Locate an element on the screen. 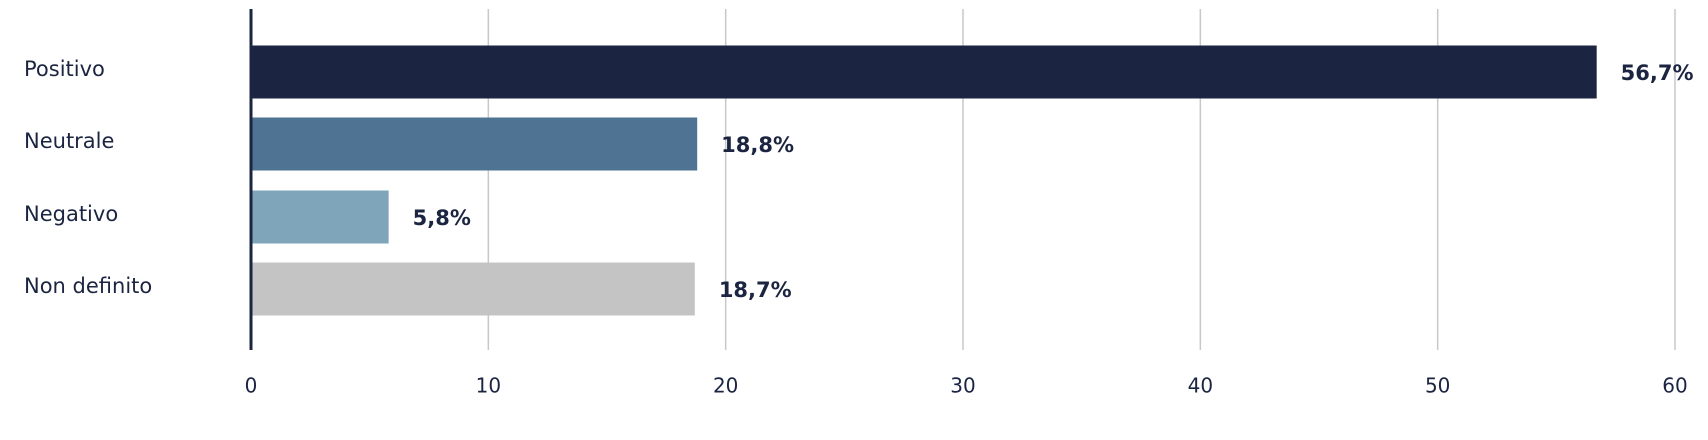  x-tick-label: 20 is located at coordinates (725, 386).